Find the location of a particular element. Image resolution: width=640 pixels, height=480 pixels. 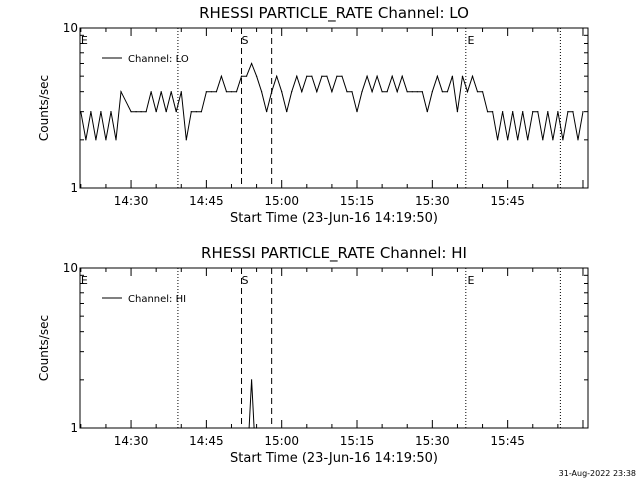

y-tick-label: 10 is located at coordinates (70, 268).